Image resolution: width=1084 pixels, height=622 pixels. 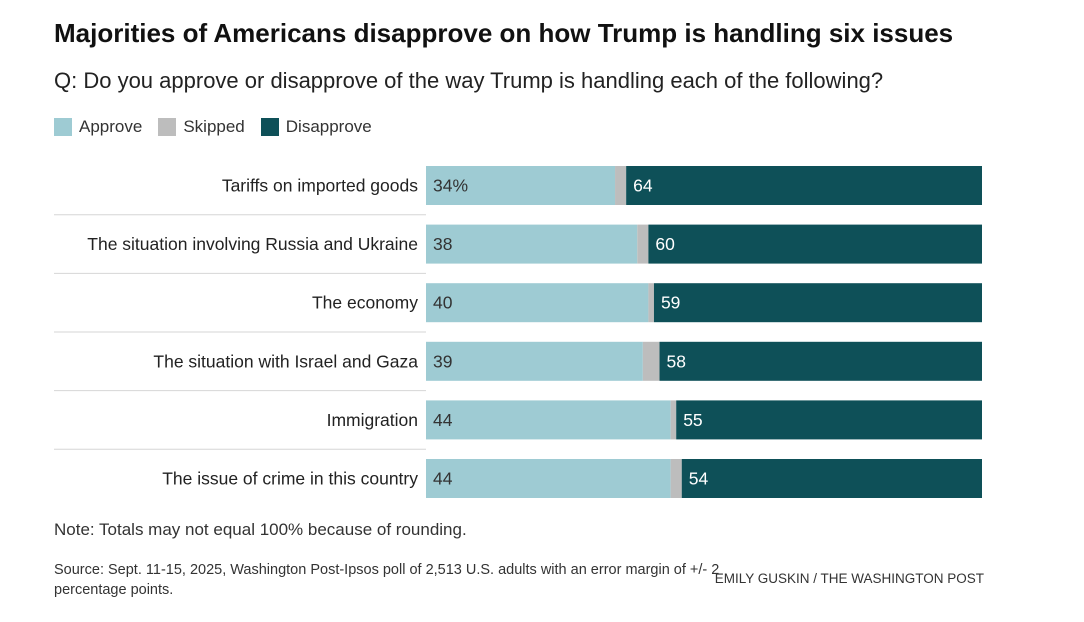 I want to click on chart-credit: EMILY GUSKIN / THE WASHINGTON POST, so click(x=849, y=578).